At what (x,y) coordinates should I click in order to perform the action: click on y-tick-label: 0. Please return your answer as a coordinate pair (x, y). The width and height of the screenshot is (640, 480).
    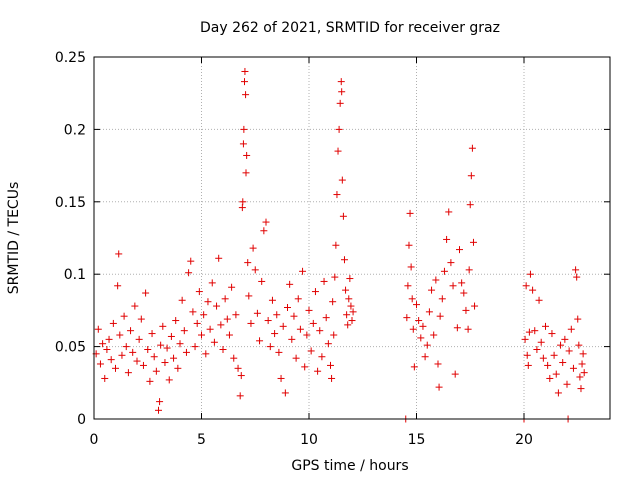
    Looking at the image, I should click on (81, 420).